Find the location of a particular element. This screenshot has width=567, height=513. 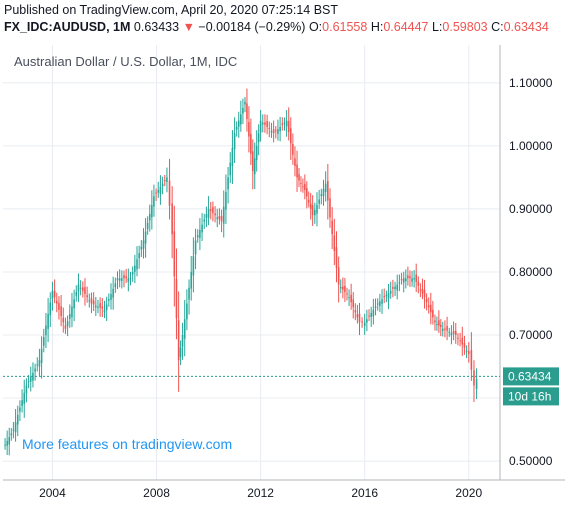

high-value: 0.64447 is located at coordinates (406, 27).